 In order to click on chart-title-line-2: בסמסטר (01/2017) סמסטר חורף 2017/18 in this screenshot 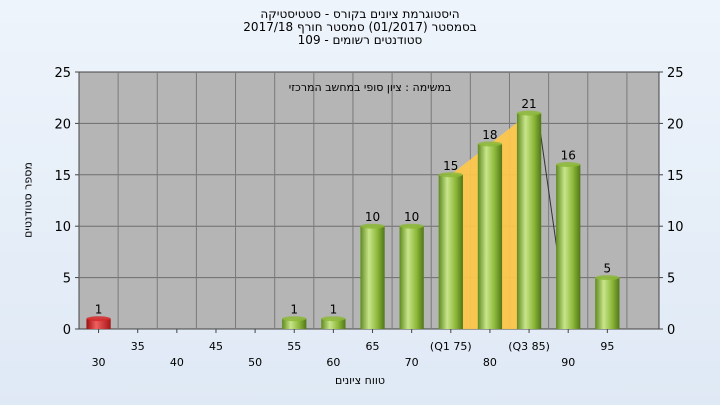, I will do `click(360, 27)`.